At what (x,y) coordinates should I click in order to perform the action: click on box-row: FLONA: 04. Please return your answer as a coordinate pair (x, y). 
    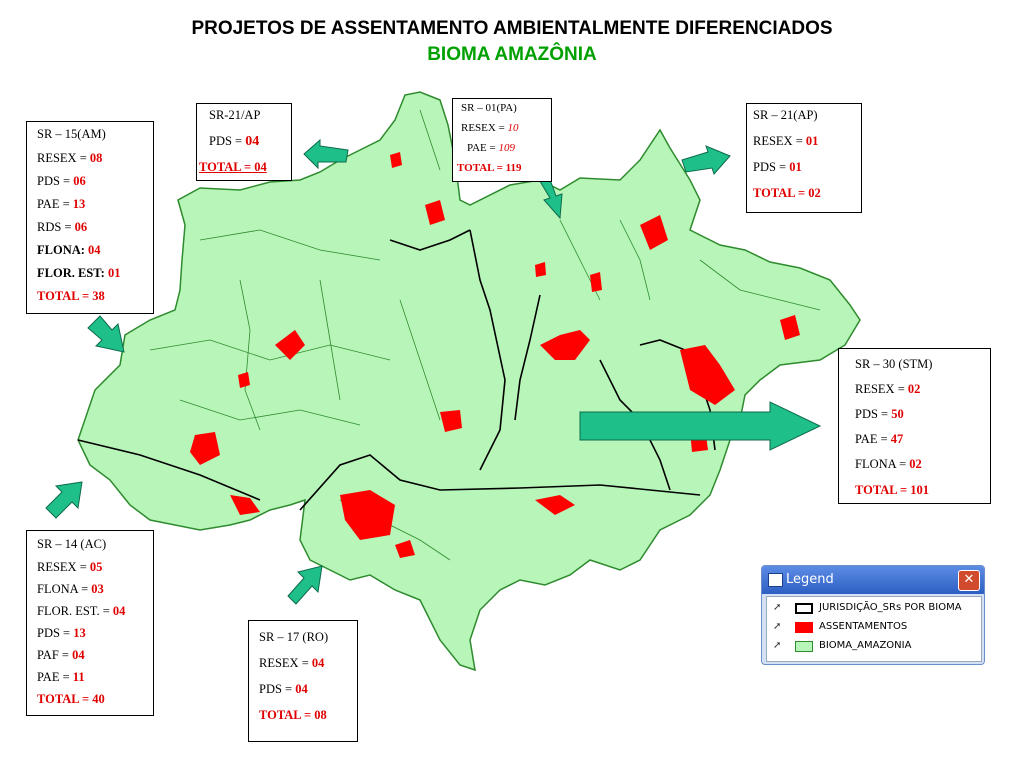
    Looking at the image, I should click on (69, 250).